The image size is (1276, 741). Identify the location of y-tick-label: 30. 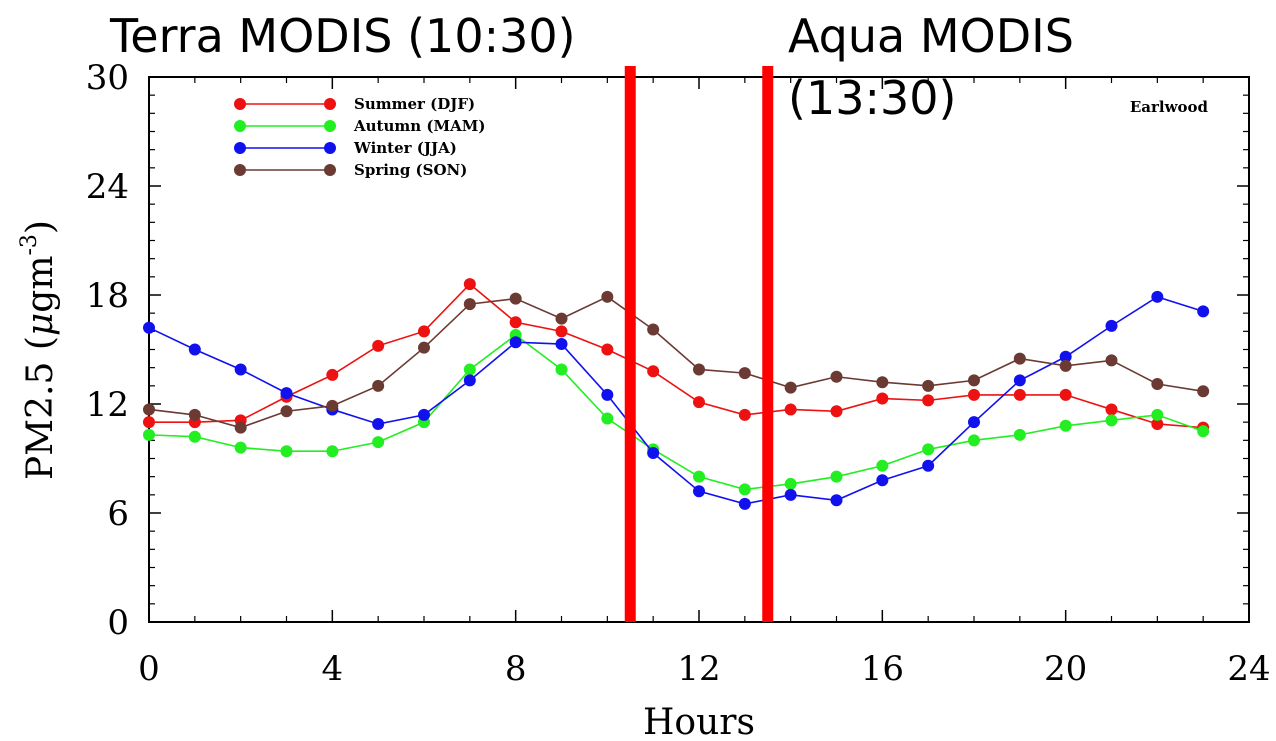
(107, 78).